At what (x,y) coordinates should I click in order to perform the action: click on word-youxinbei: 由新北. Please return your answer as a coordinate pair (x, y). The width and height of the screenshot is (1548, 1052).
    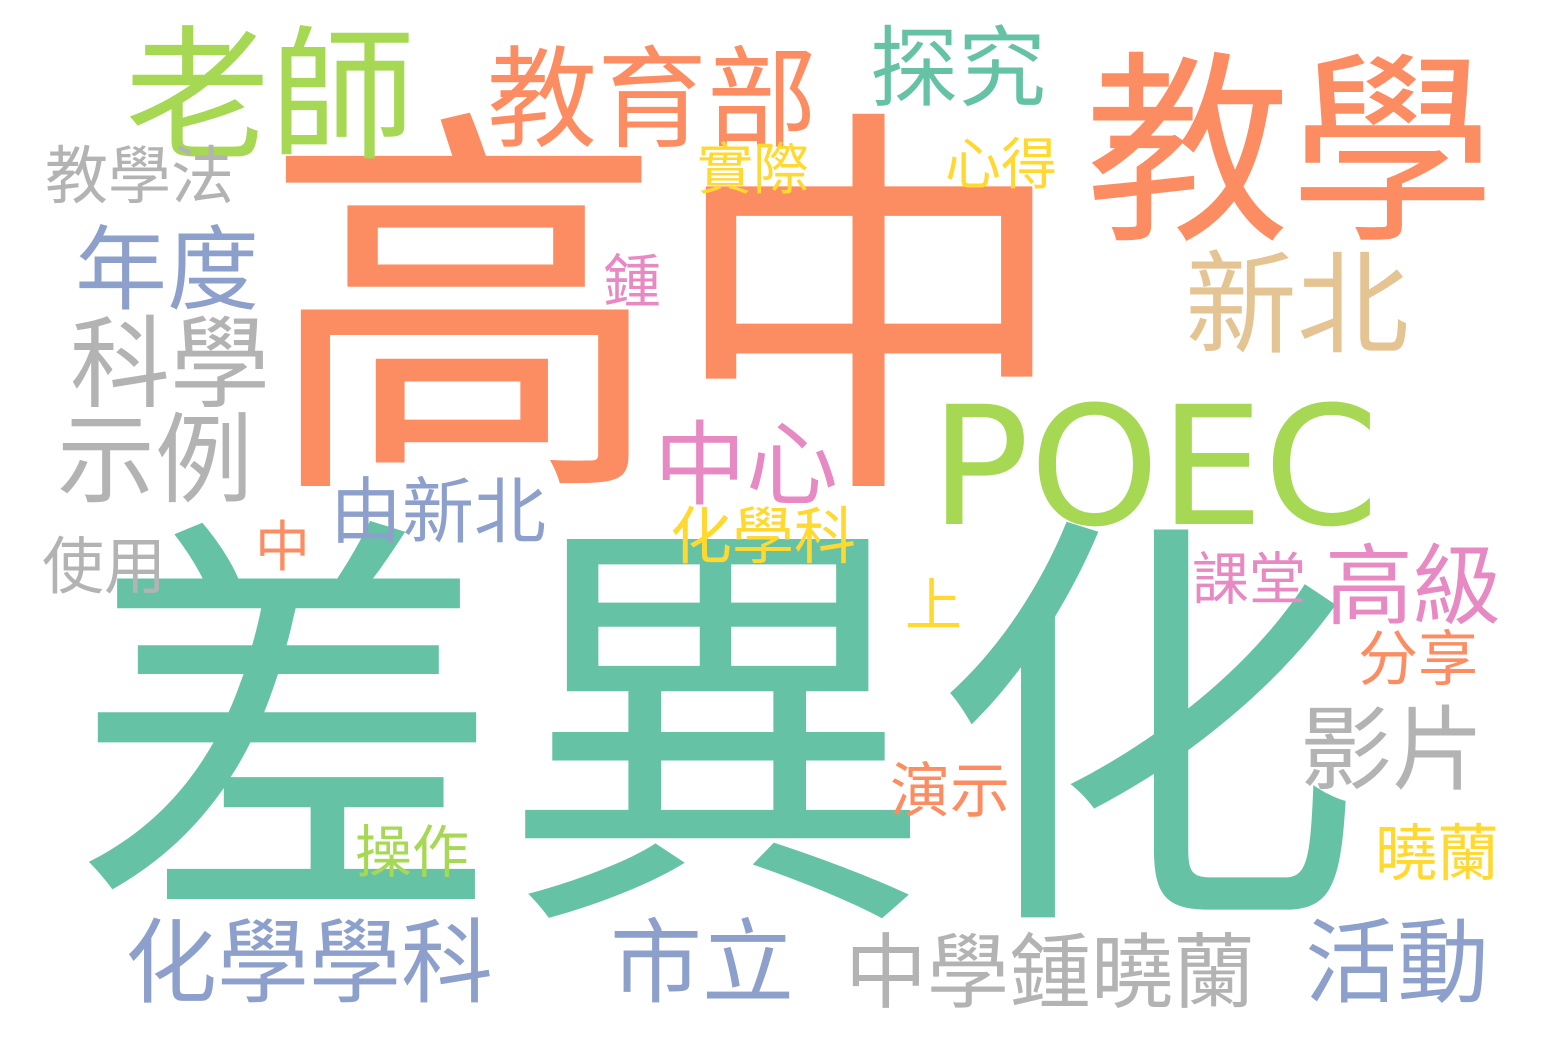
    Looking at the image, I should click on (438, 512).